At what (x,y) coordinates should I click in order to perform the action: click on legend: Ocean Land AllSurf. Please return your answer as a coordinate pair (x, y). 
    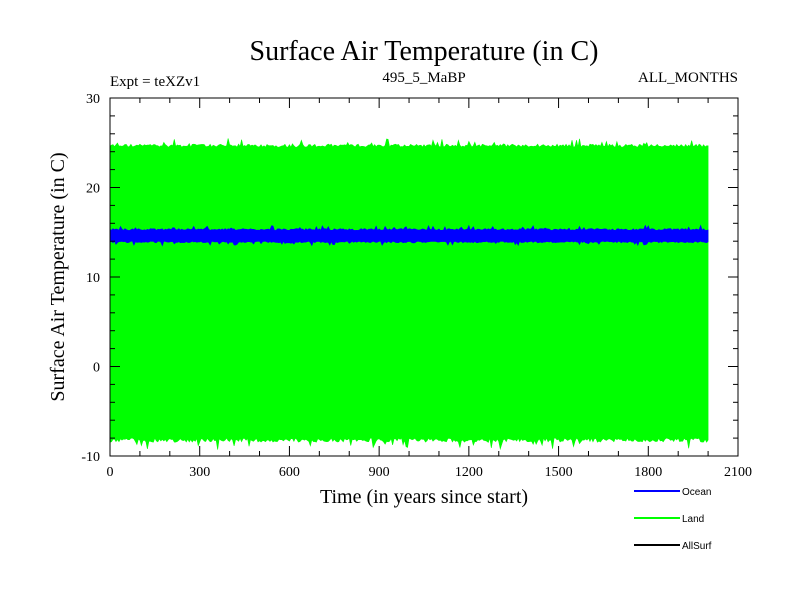
    Looking at the image, I should click on (673, 519).